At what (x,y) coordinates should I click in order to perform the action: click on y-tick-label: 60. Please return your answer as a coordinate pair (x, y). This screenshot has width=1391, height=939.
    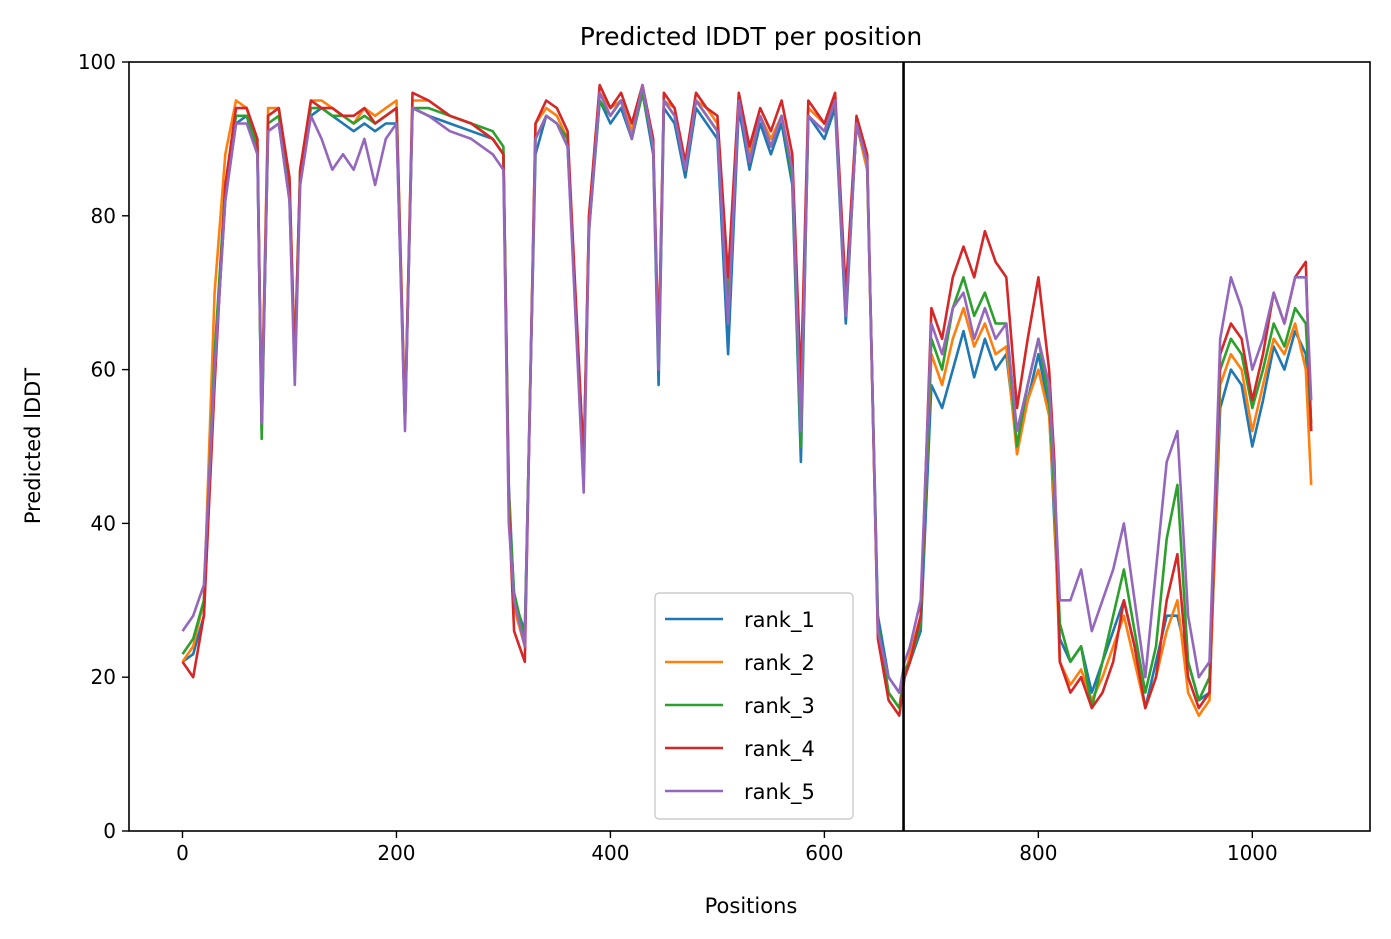
    Looking at the image, I should click on (103, 370).